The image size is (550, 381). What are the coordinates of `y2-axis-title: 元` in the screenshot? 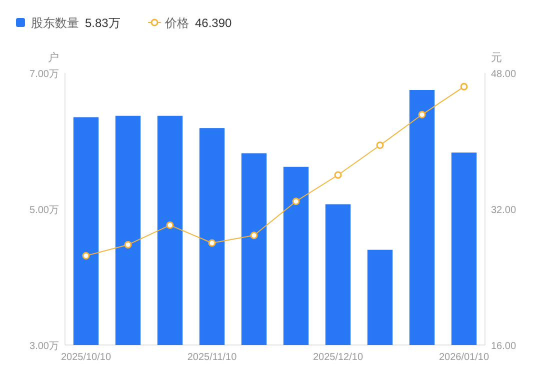 It's located at (496, 58).